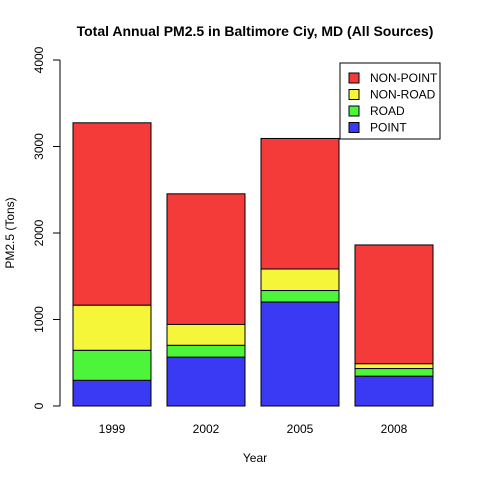 Image resolution: width=480 pixels, height=480 pixels. Describe the element at coordinates (354, 111) in the screenshot. I see `legend-swatch-road` at that location.